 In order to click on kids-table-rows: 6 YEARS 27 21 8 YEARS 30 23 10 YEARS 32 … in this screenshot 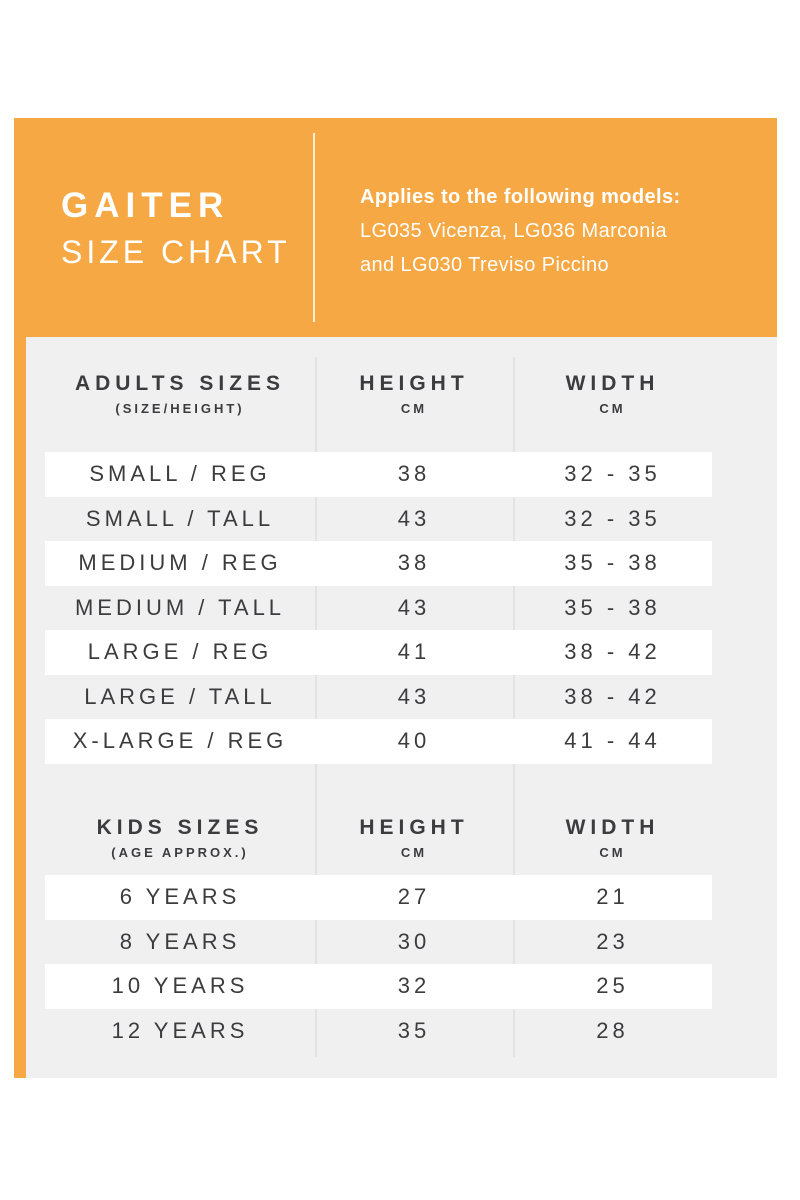, I will do `click(378, 964)`.